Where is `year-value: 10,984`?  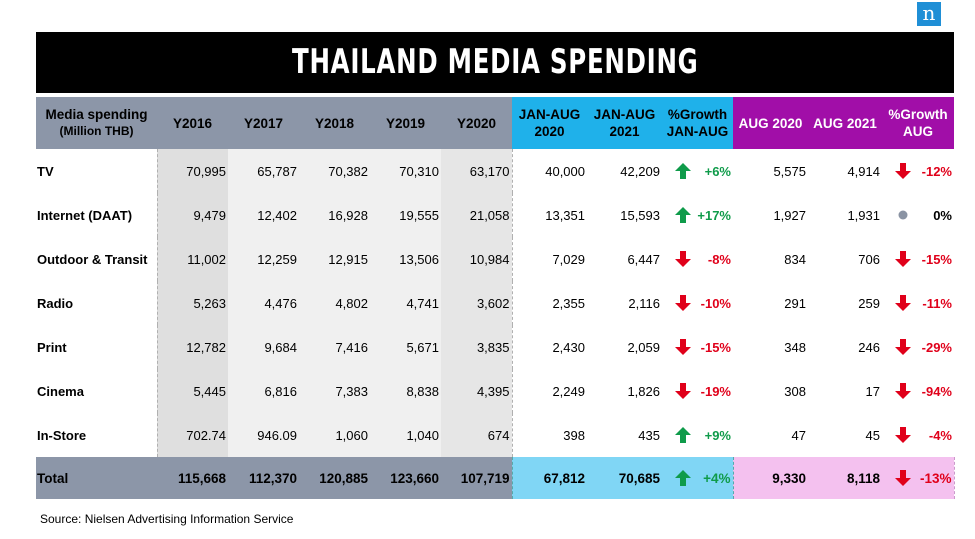
year-value: 10,984 is located at coordinates (477, 259).